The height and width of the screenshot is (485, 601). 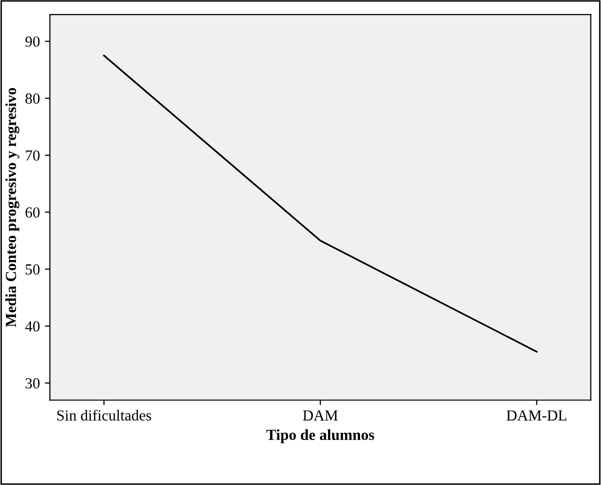 What do you see at coordinates (12, 208) in the screenshot?
I see `y-axis-title: Media Conteo progresivo y regresivo` at bounding box center [12, 208].